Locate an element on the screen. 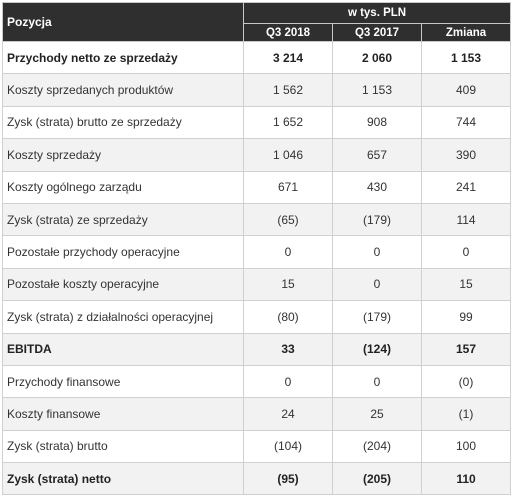 Image resolution: width=513 pixels, height=500 pixels. table-row: Koszty sprzedaży 1 046 657 390 is located at coordinates (257, 155).